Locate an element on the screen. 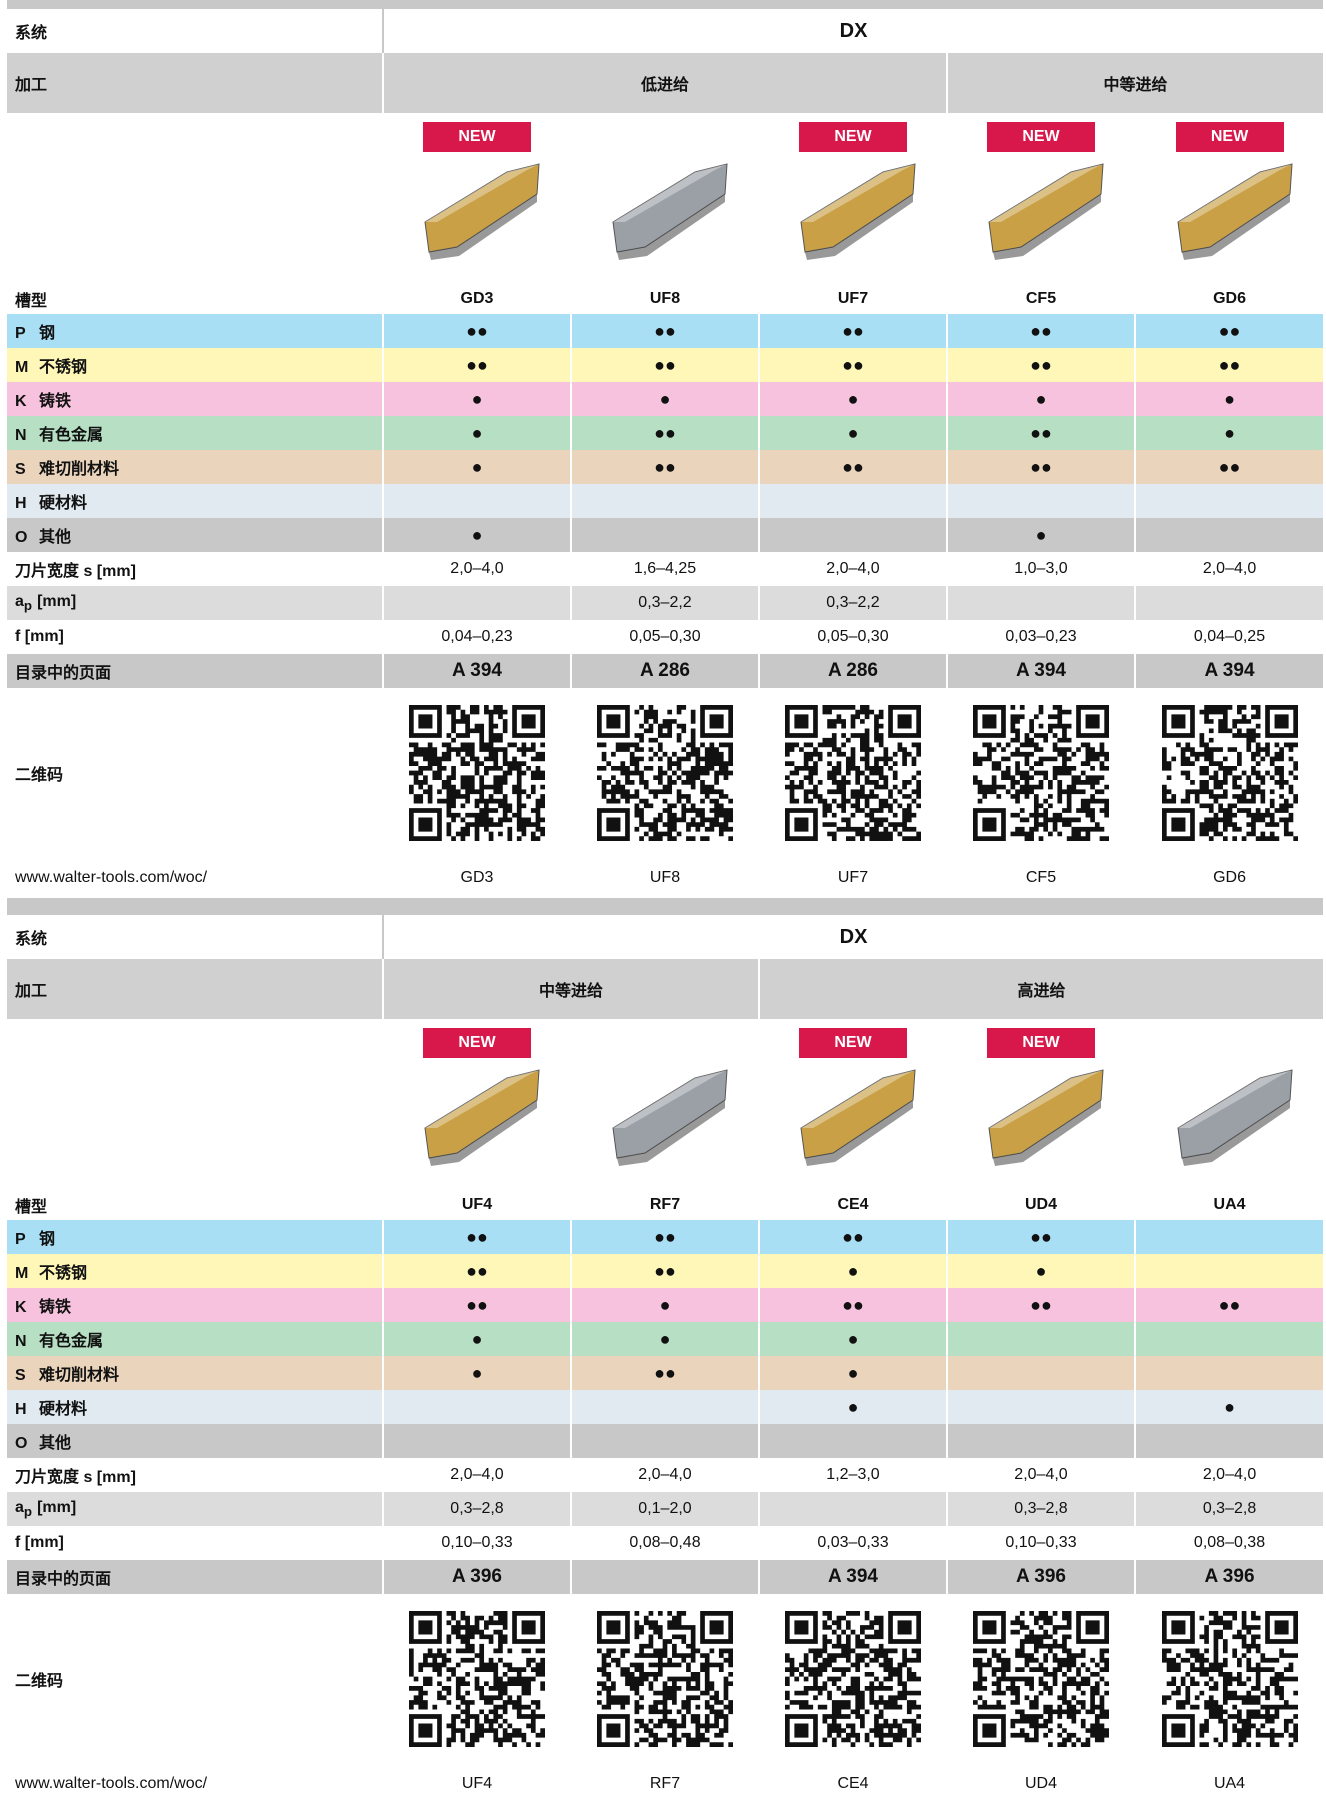 The height and width of the screenshot is (1819, 1326). row-label: 二维码 is located at coordinates (39, 1681).